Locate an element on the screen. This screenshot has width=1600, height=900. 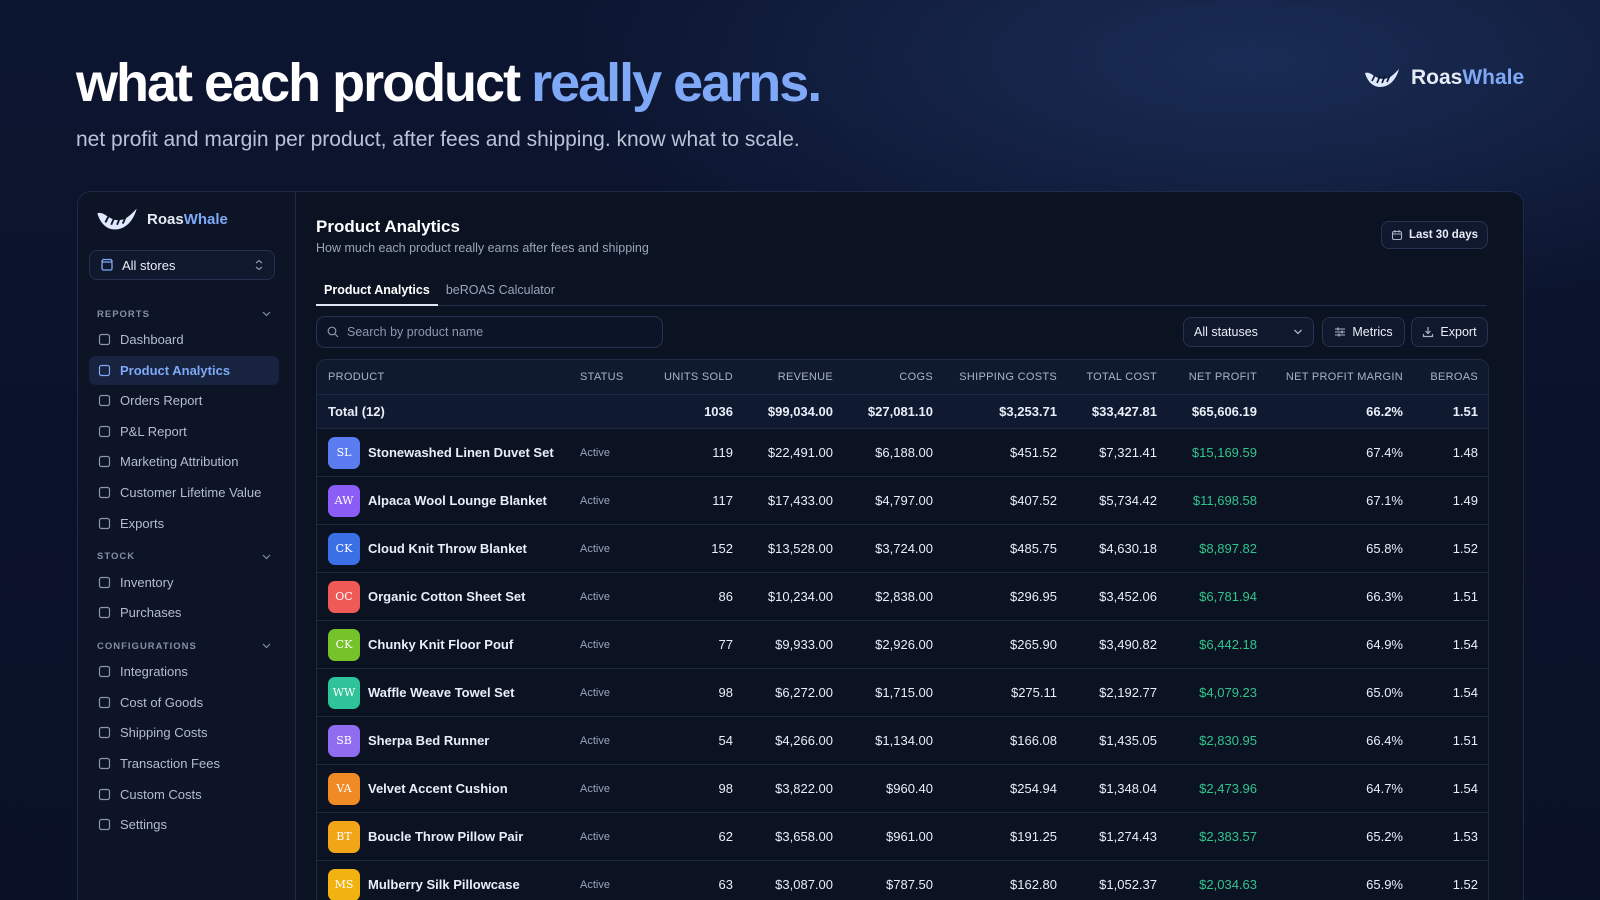
metric-cell: $6,442.18 is located at coordinates (1217, 644).